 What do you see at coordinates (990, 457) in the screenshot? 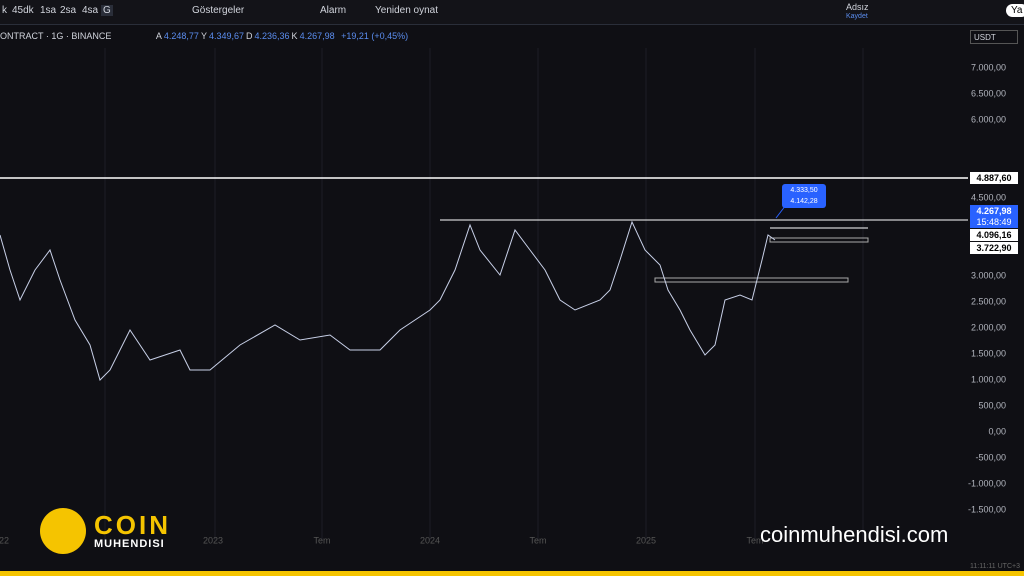
I see `price-tick-label: -500,00` at bounding box center [990, 457].